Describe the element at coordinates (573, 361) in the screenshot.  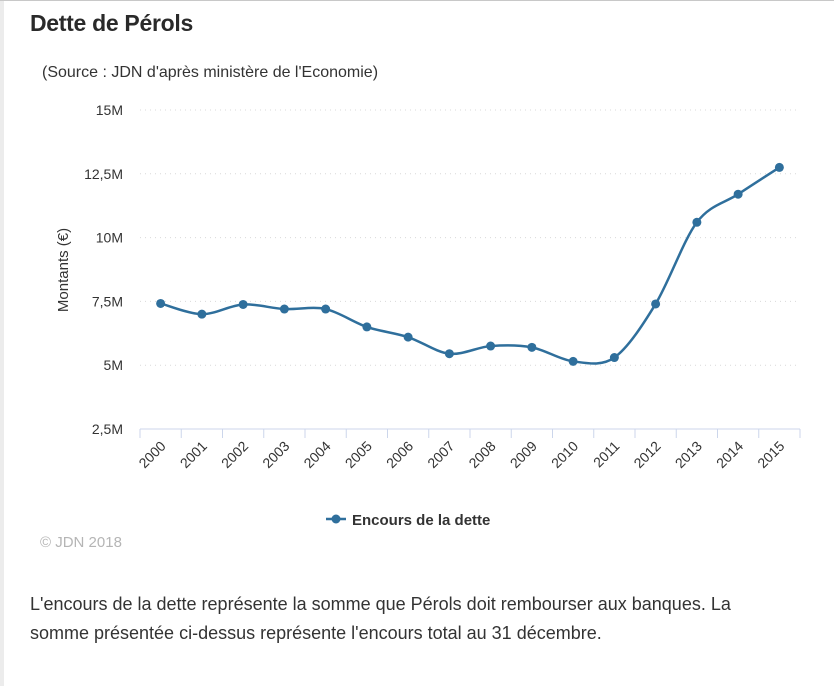
I see `data-point-2010` at that location.